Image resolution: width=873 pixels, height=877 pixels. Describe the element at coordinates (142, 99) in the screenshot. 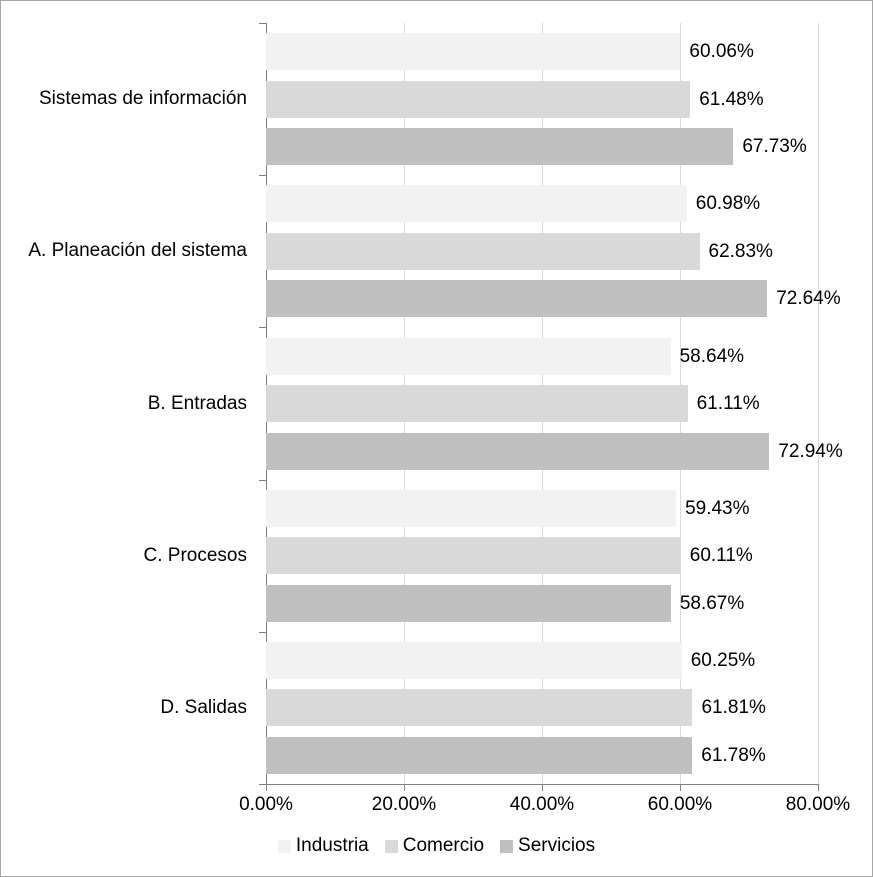

I see `category-label: Sistemas de información` at that location.